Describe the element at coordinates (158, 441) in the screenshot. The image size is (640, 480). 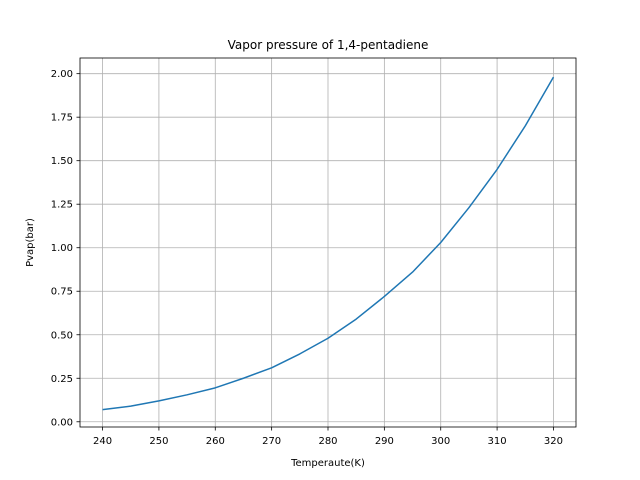
I see `x-tick-label: 250` at that location.